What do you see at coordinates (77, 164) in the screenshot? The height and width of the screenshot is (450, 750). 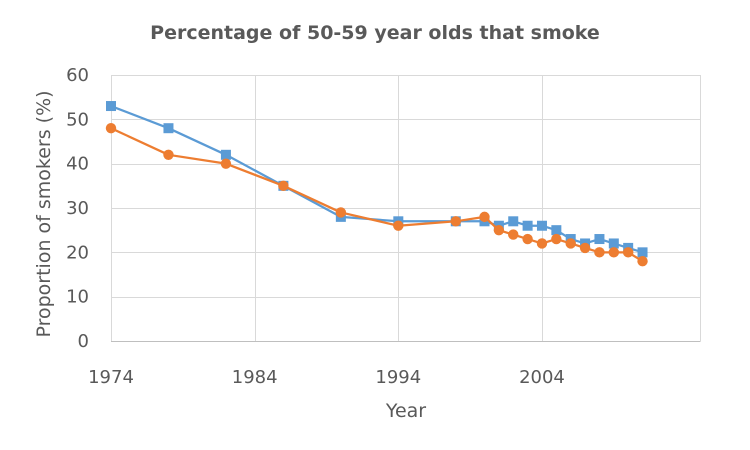 I see `y-tick-label: 40` at bounding box center [77, 164].